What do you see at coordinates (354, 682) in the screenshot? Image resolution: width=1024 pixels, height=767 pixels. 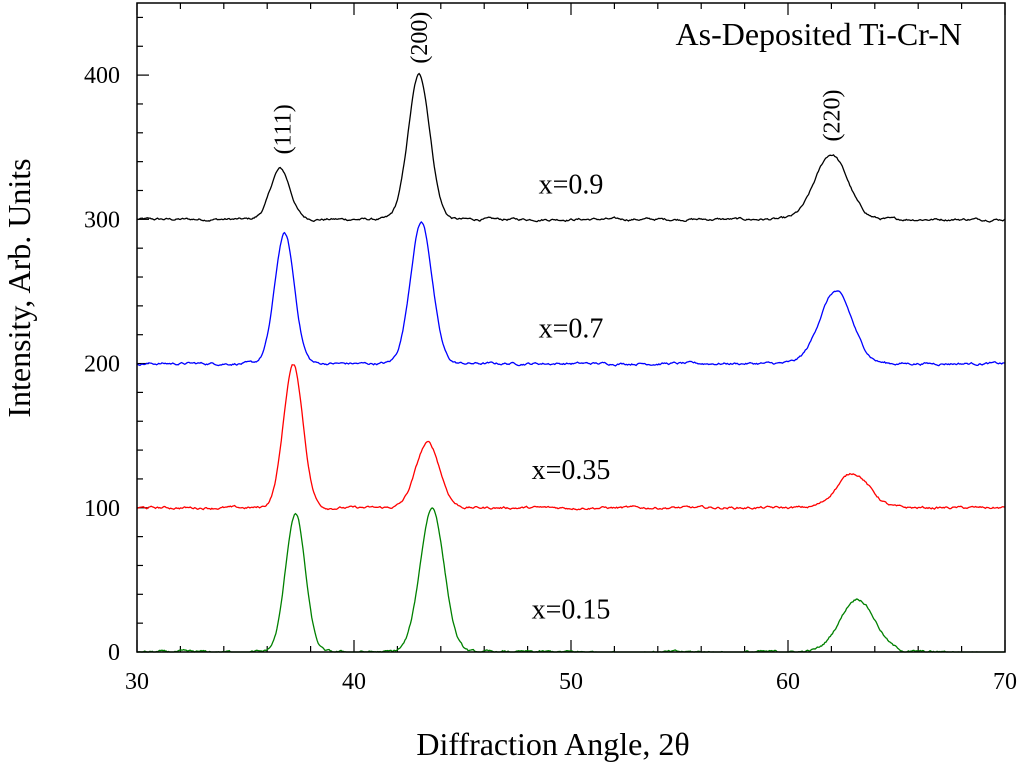 I see `x-tick-label: 40` at bounding box center [354, 682].